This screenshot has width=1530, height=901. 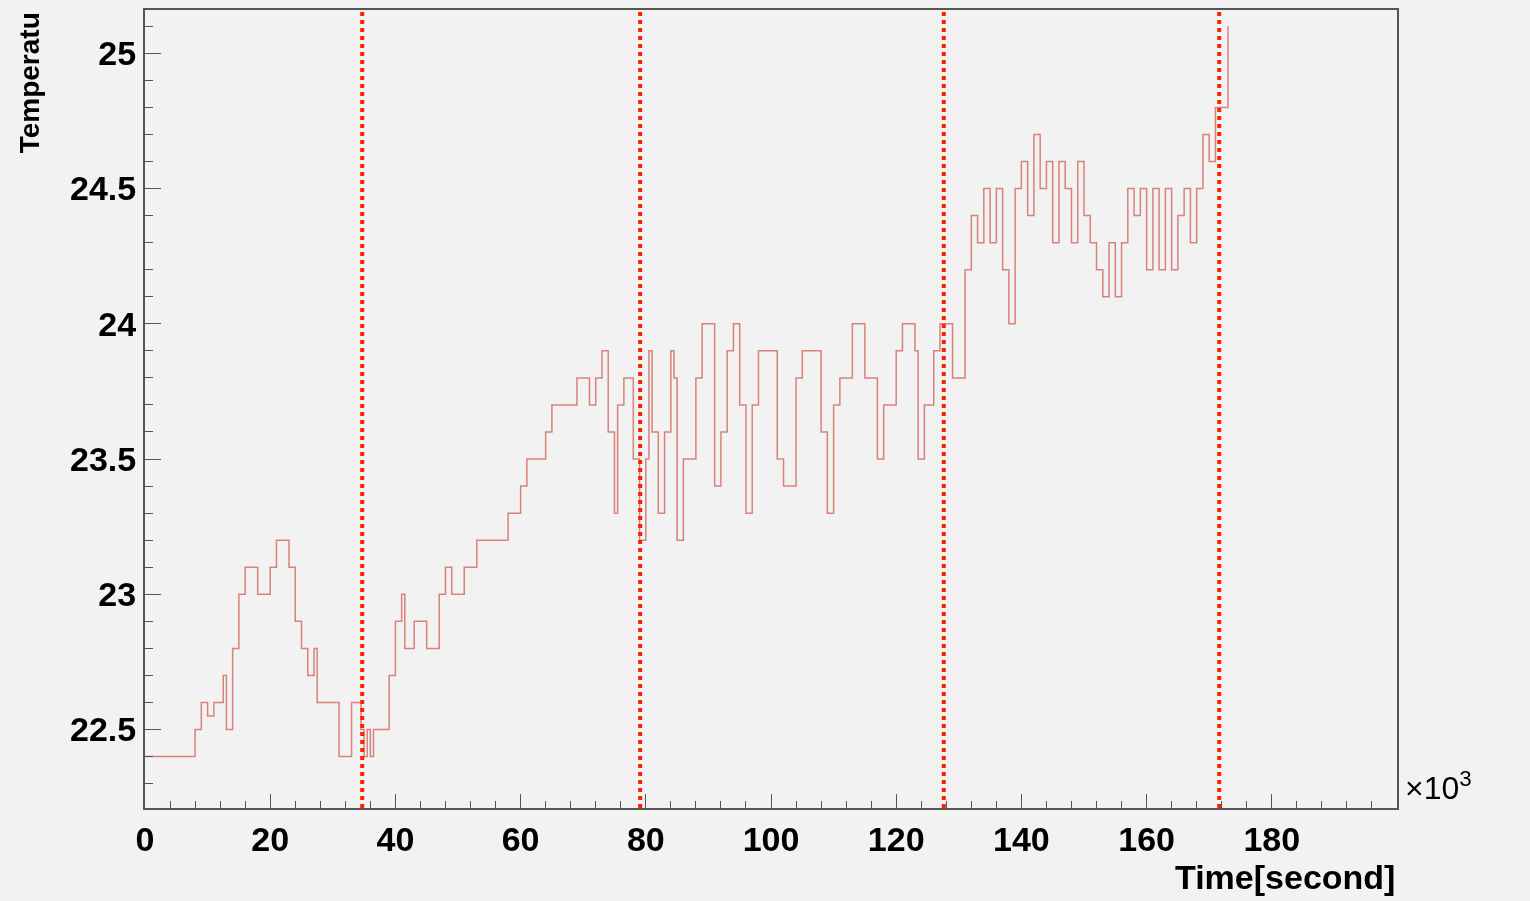 What do you see at coordinates (771, 838) in the screenshot?
I see `x-tick-label: 100` at bounding box center [771, 838].